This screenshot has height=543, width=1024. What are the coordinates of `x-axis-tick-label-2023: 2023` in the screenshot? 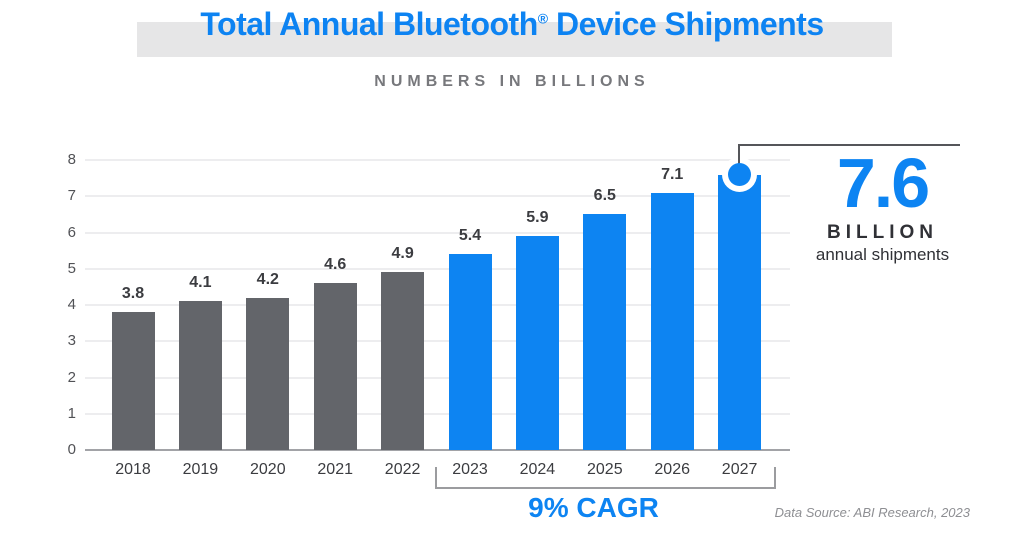 It's located at (470, 469).